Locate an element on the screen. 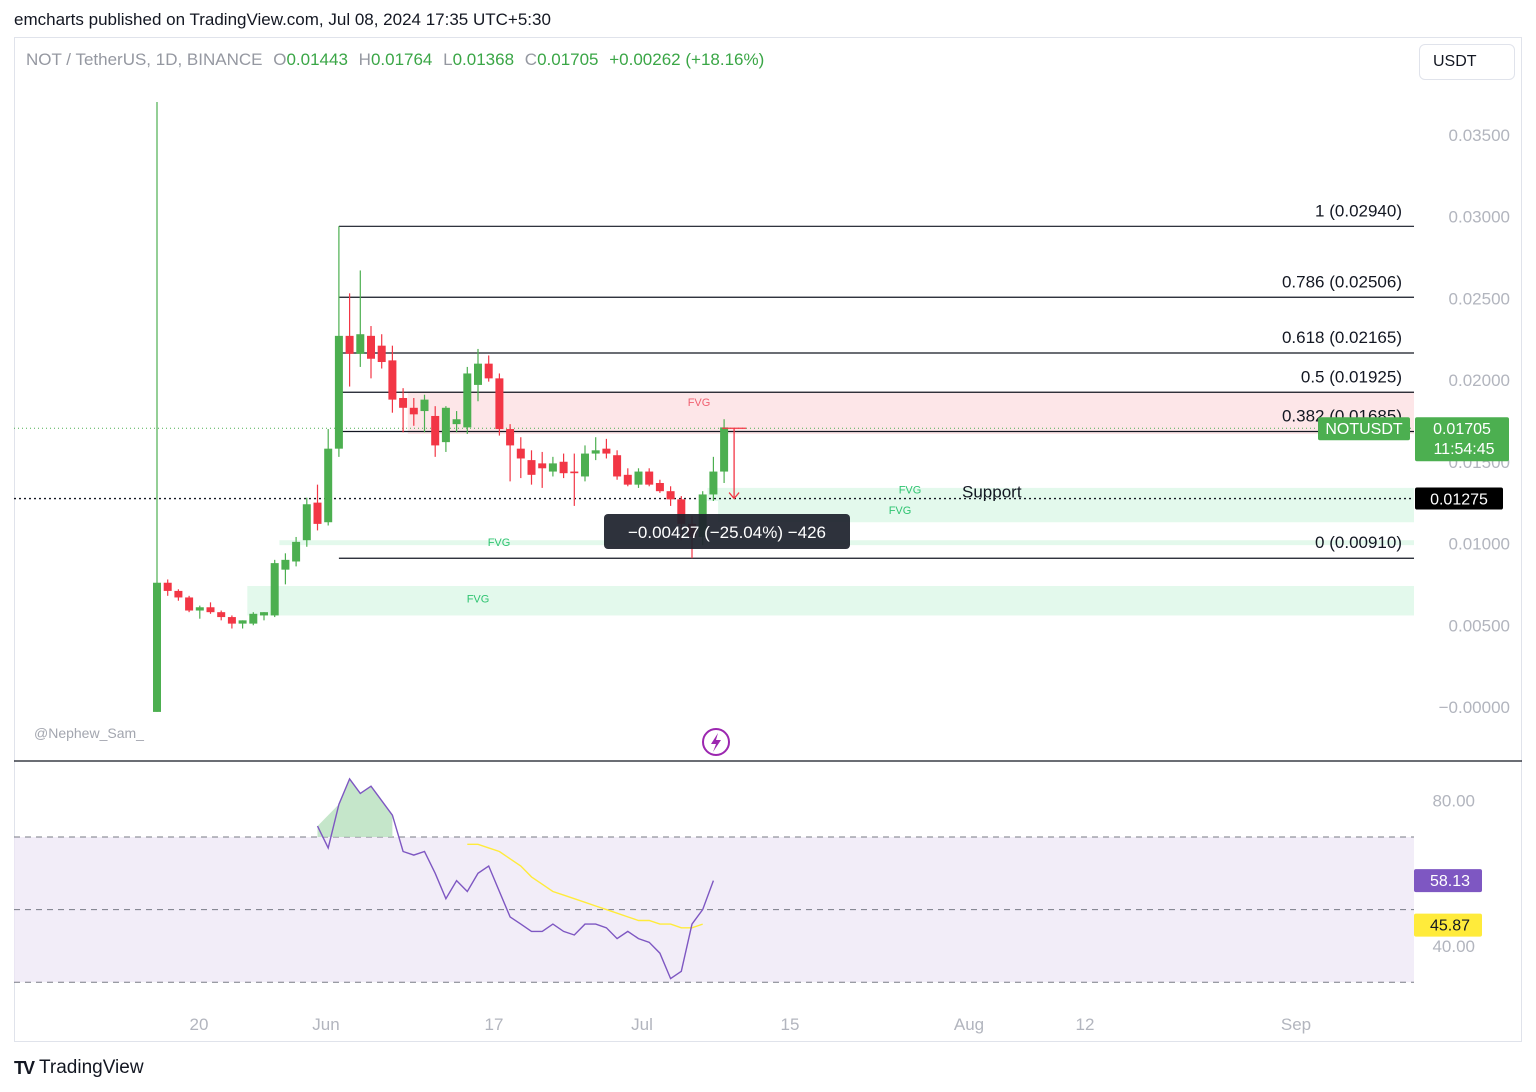 The height and width of the screenshot is (1092, 1536). symbol-name: NOT / TetherUS, 1D, BINANCE is located at coordinates (144, 59).